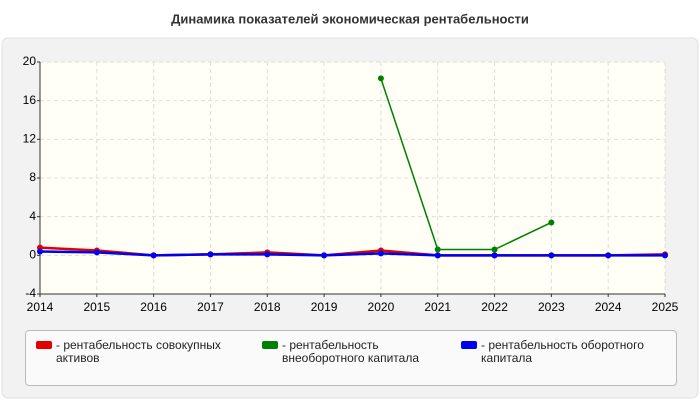 This screenshot has width=700, height=400. Describe the element at coordinates (32, 177) in the screenshot. I see `y-tick-label: 8` at that location.